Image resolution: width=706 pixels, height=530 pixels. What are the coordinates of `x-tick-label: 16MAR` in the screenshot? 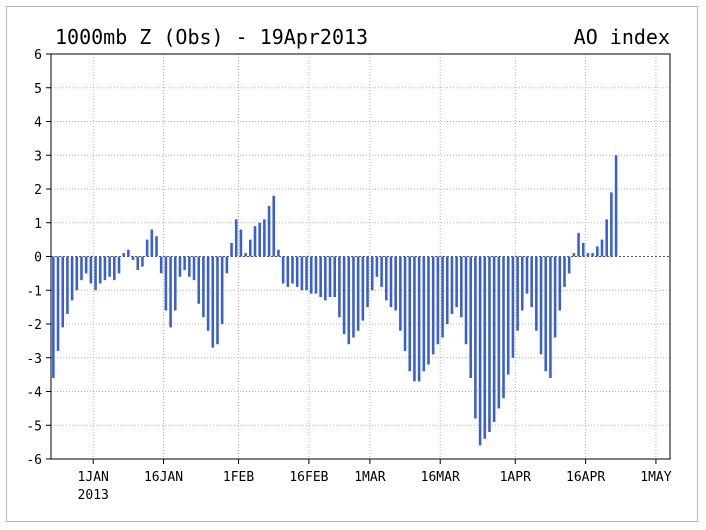 It's located at (440, 477).